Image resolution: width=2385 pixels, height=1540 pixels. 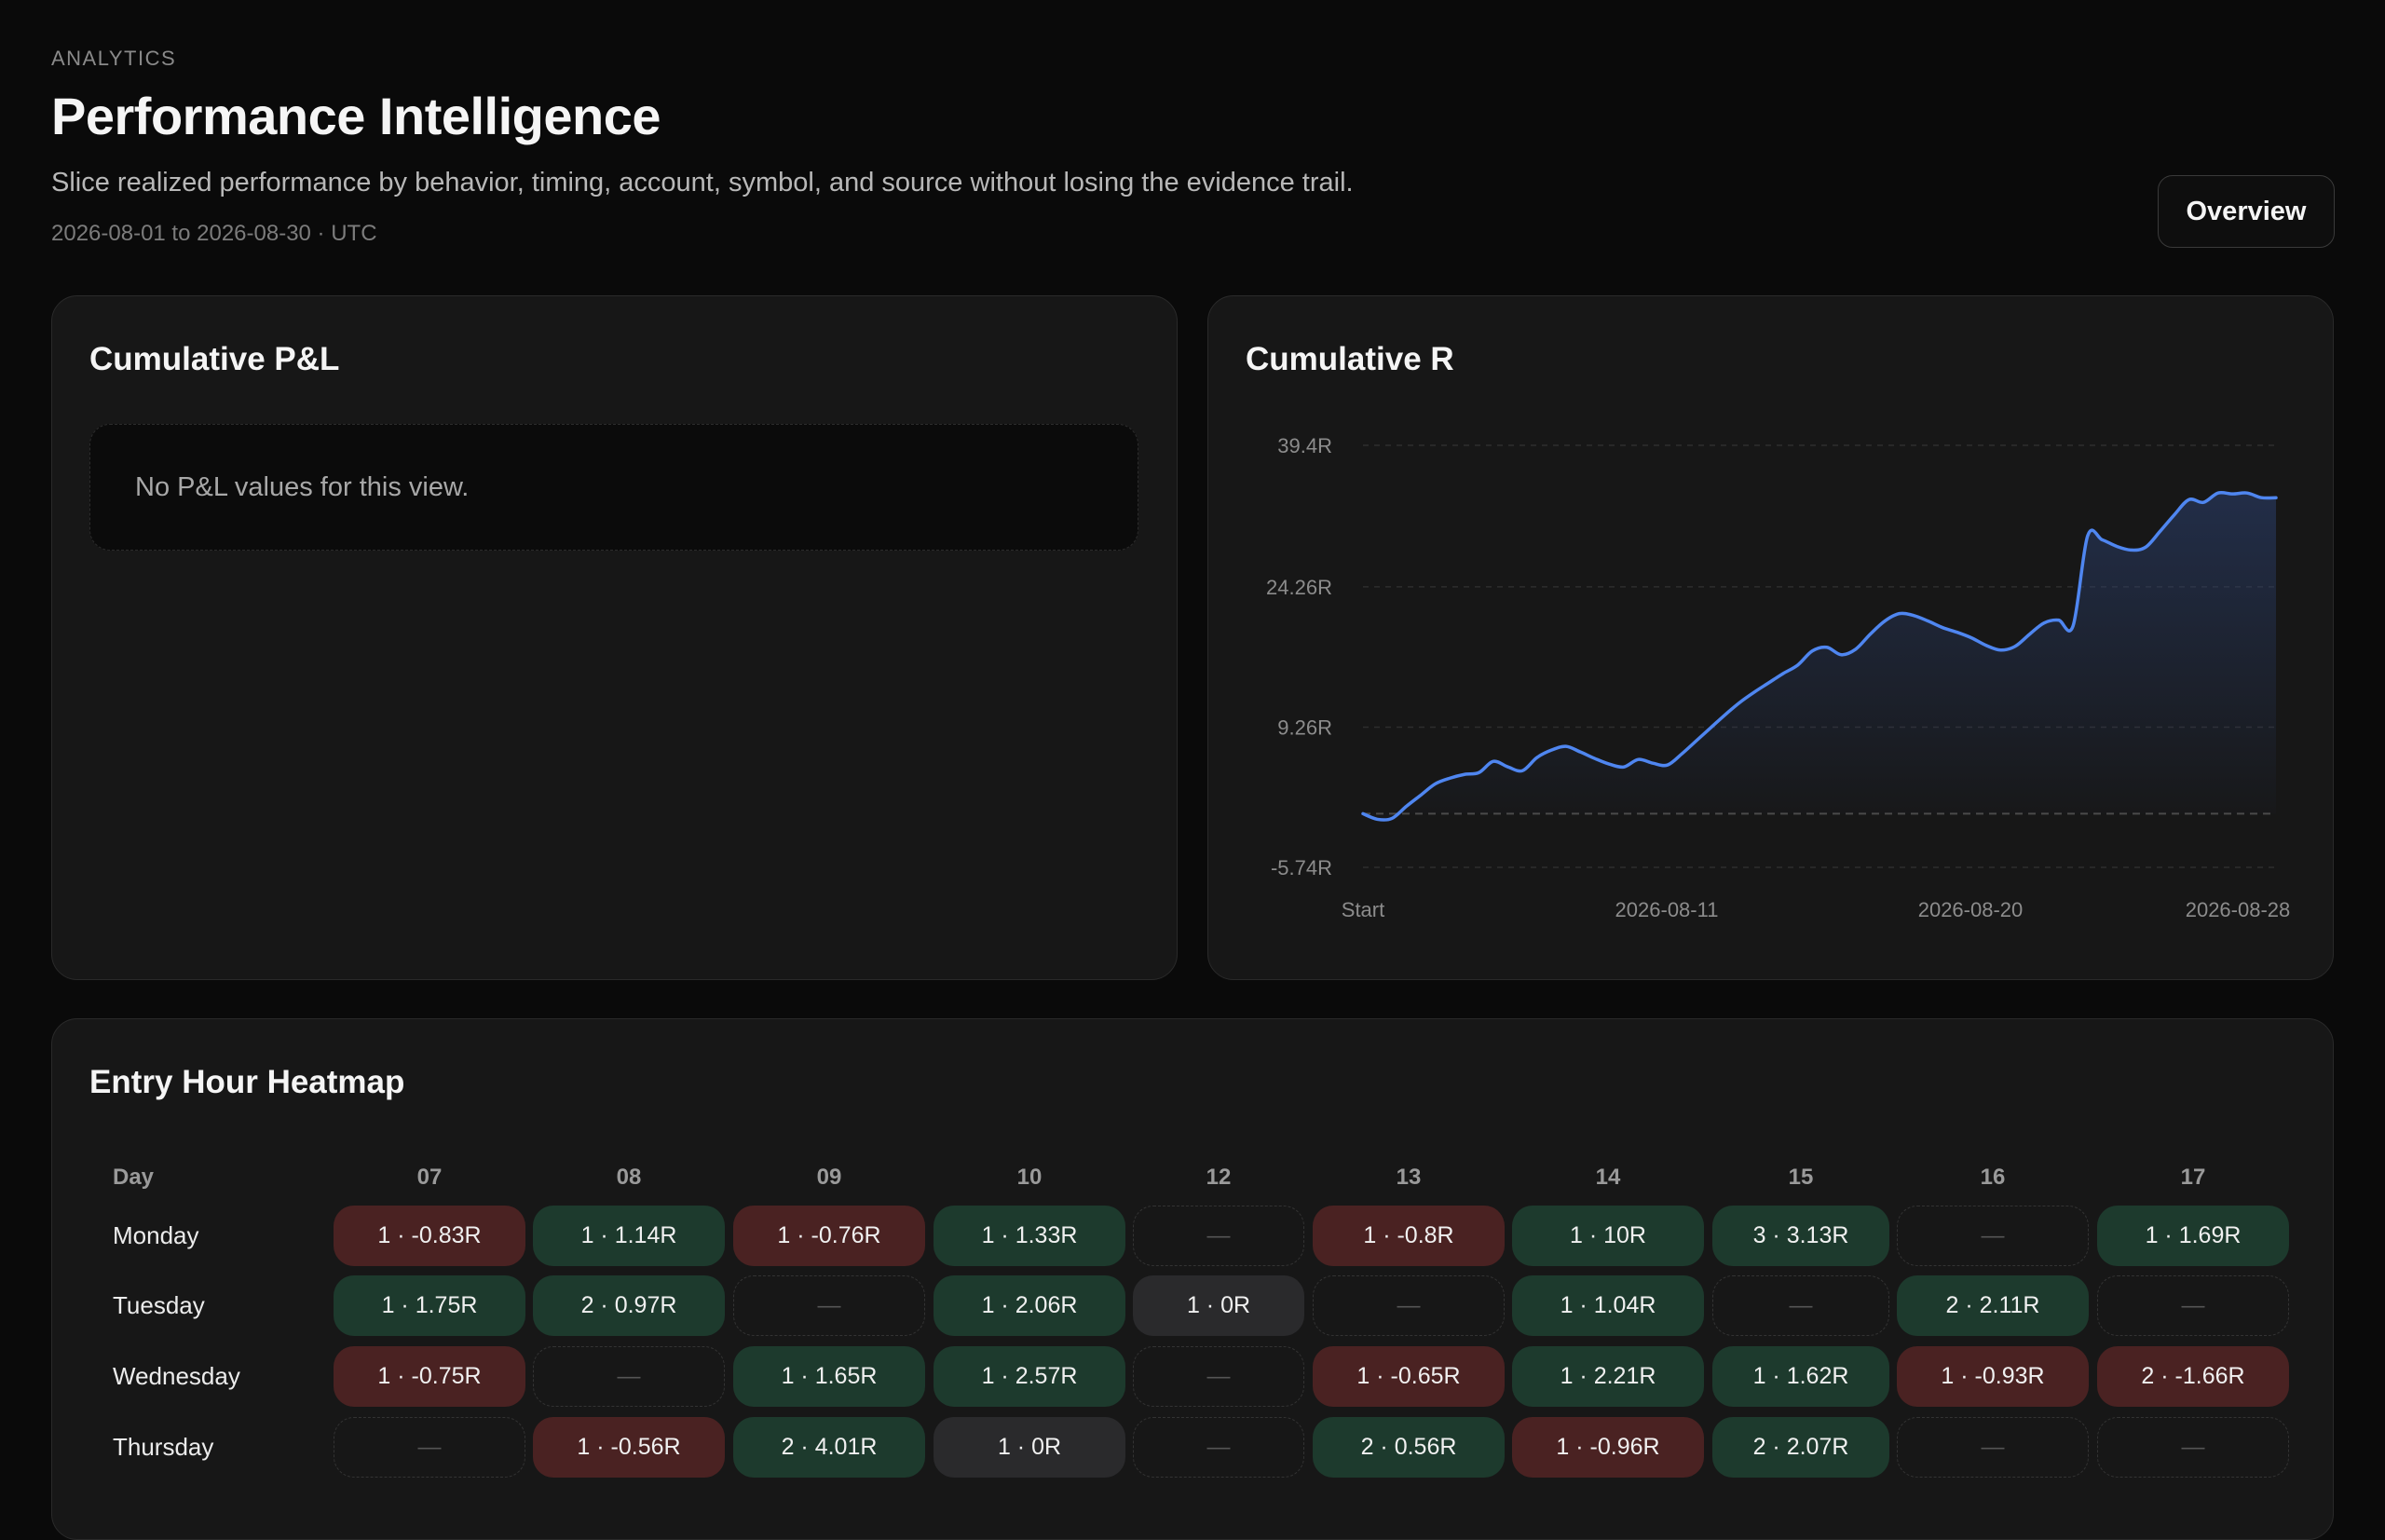 What do you see at coordinates (214, 233) in the screenshot?
I see `date-range: 2026-08-01 to 2026-08-30 · UTC` at bounding box center [214, 233].